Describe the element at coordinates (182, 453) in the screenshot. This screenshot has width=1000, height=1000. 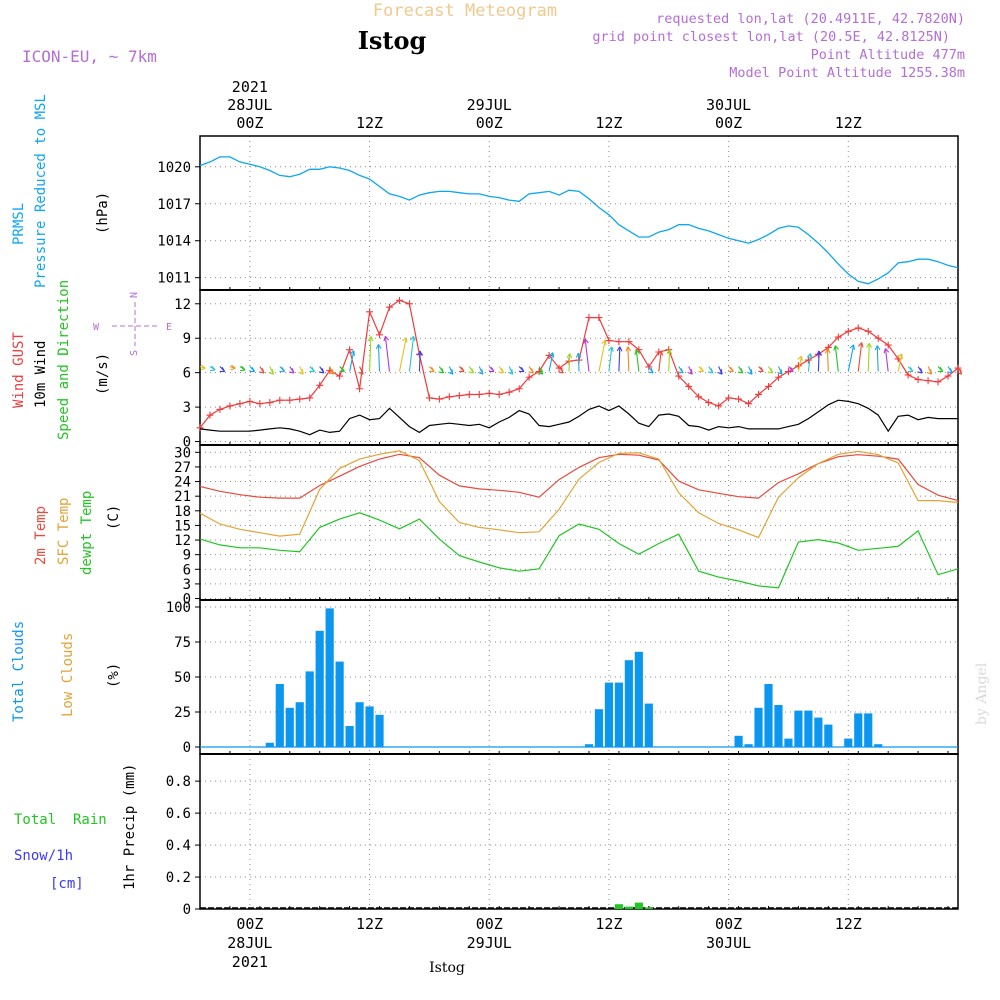
I see `temp-ytick-label-10: 30` at that location.